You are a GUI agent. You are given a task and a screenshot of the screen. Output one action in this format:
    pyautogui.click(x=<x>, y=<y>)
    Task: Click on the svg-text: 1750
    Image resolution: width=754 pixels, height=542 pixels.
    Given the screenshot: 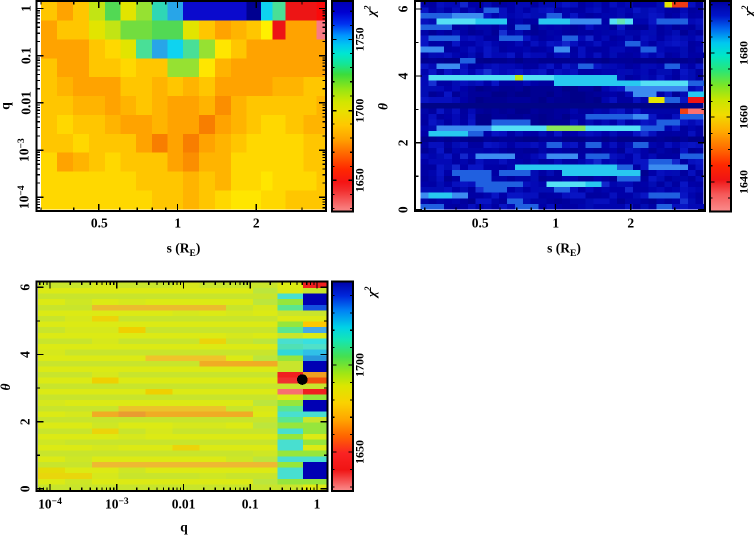 What is the action you would take?
    pyautogui.click(x=360, y=39)
    